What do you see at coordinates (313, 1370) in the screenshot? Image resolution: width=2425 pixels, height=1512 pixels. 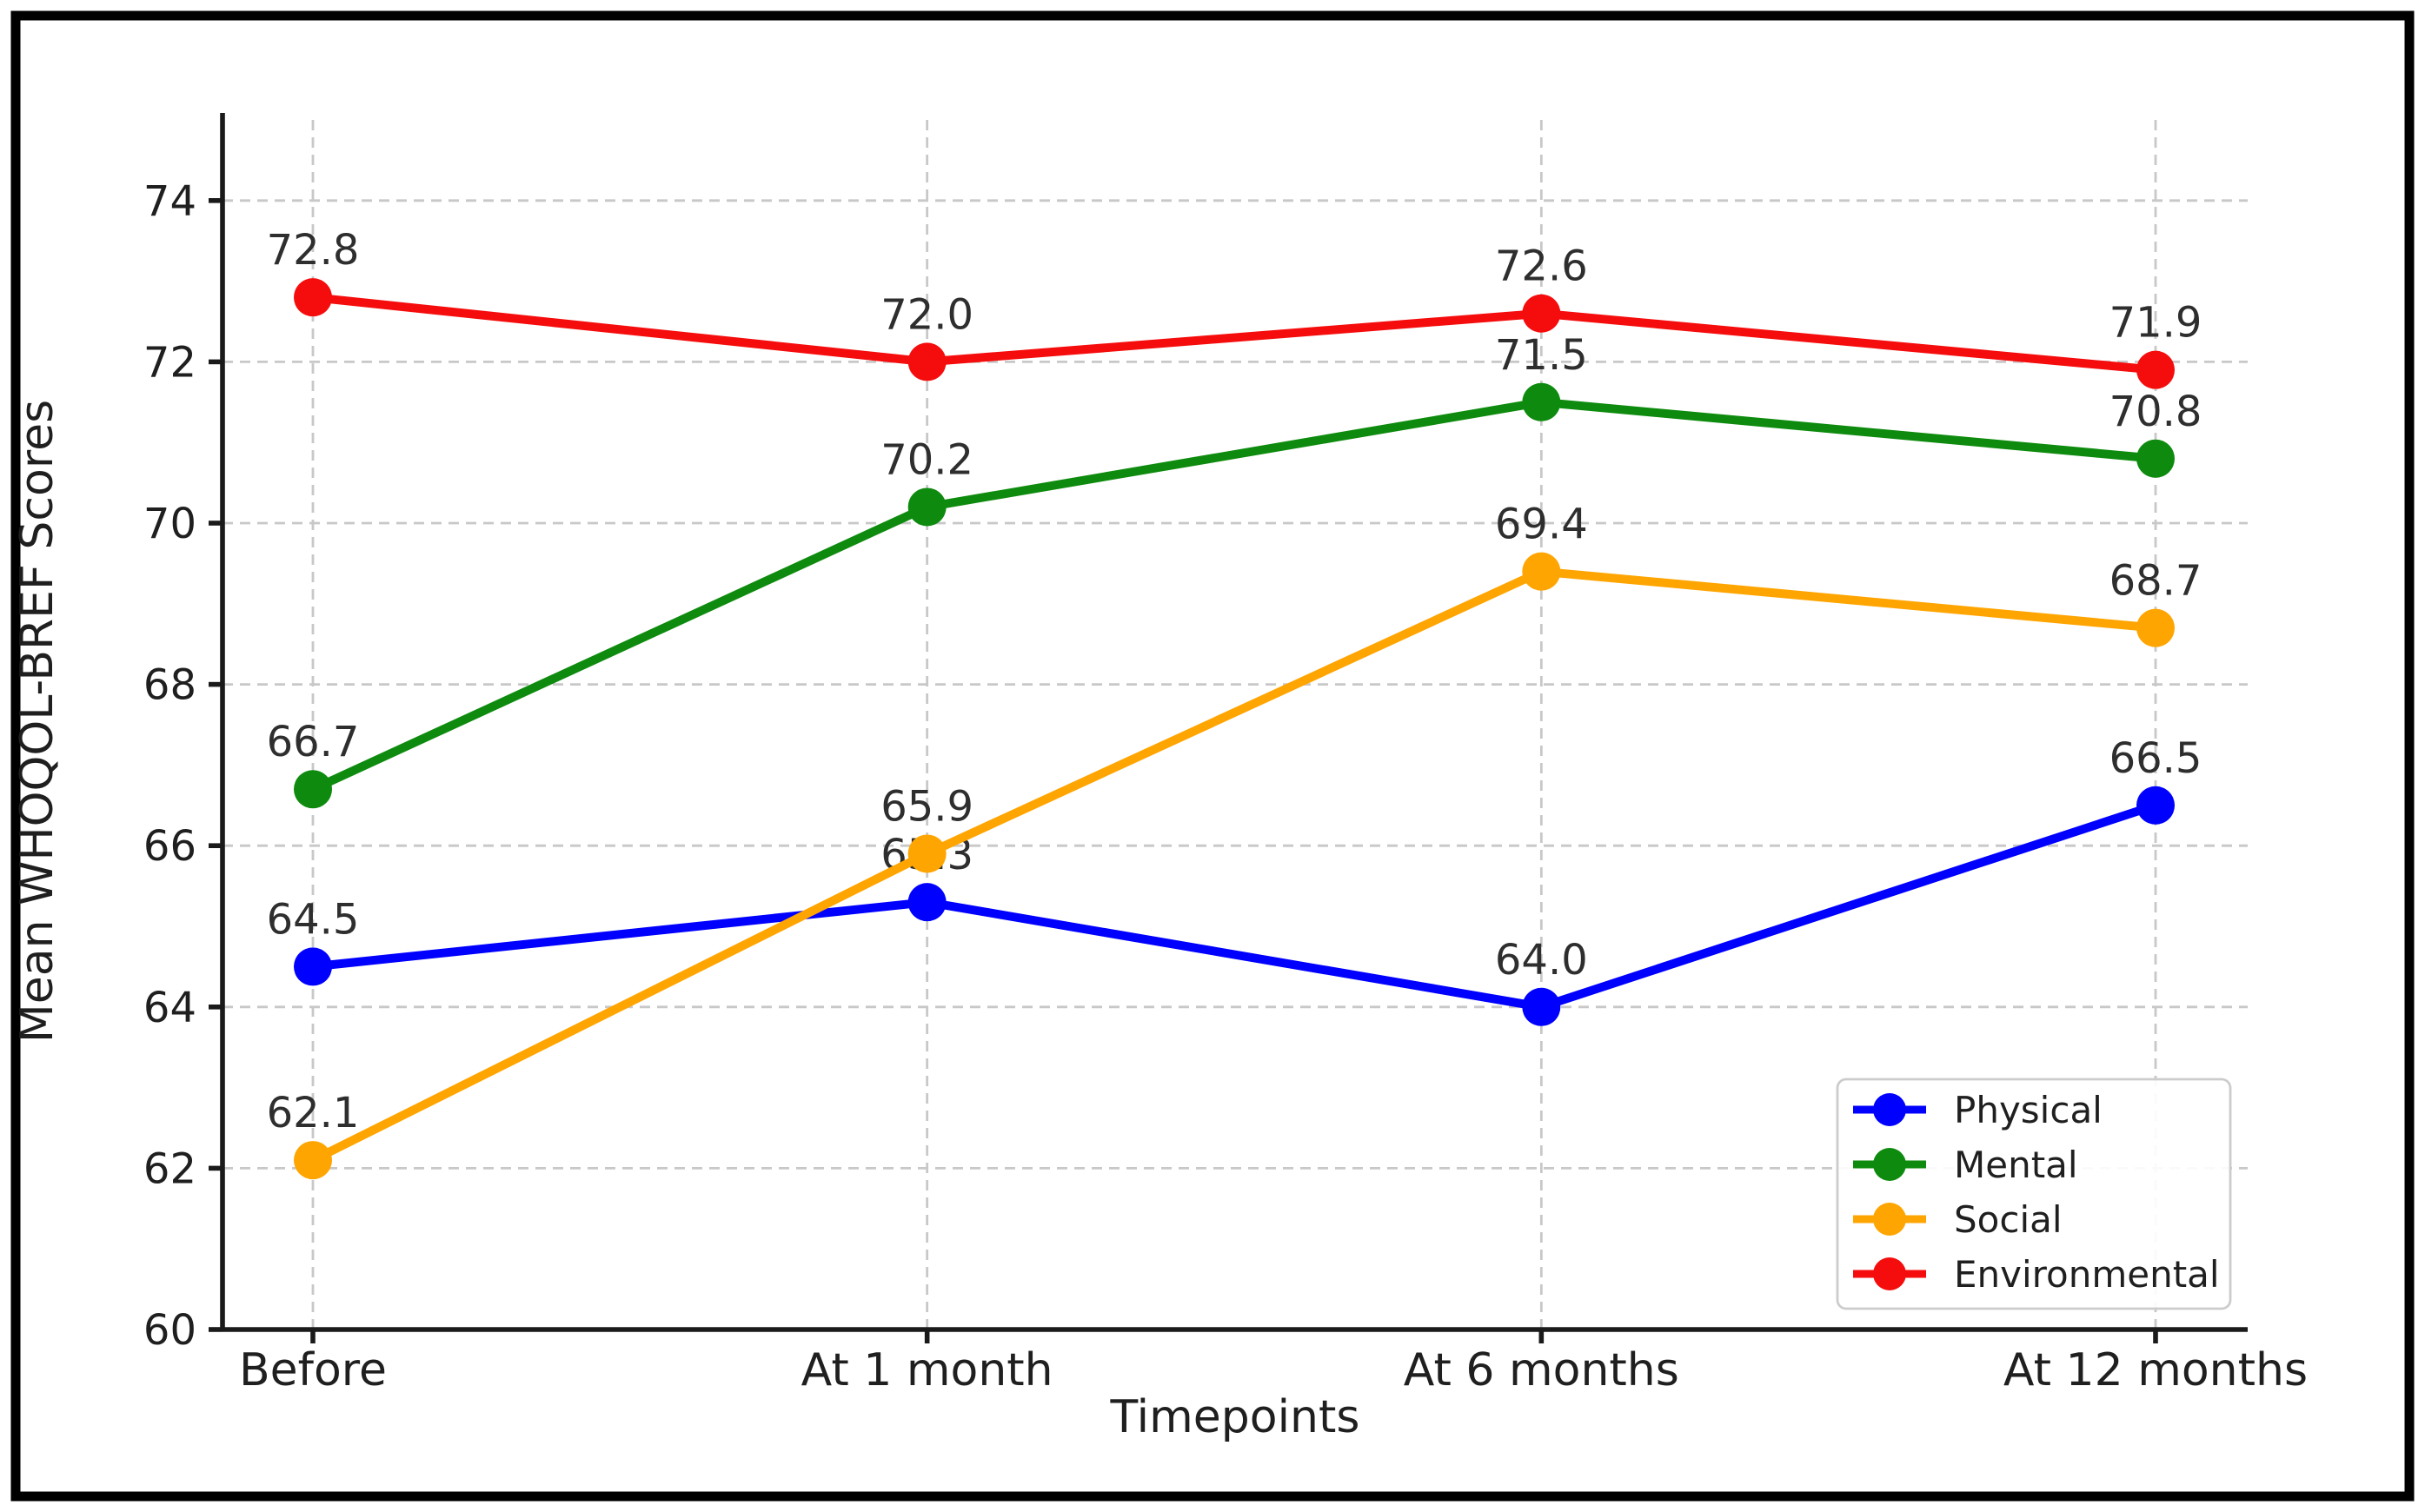 I see `x-tick-label: Before` at bounding box center [313, 1370].